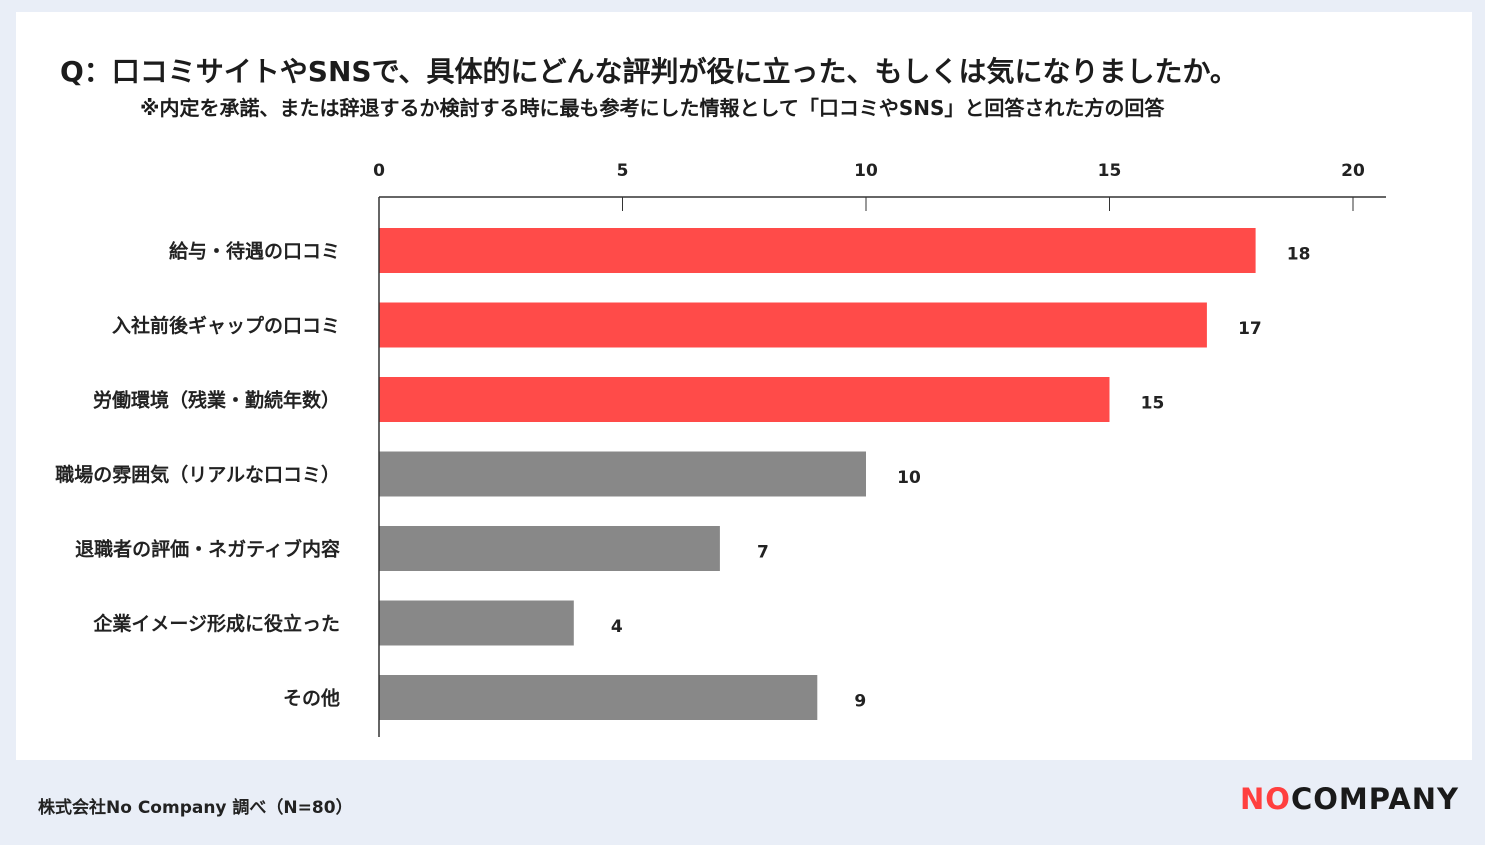  Describe the element at coordinates (1153, 404) in the screenshot. I see `value-label: 15` at that location.